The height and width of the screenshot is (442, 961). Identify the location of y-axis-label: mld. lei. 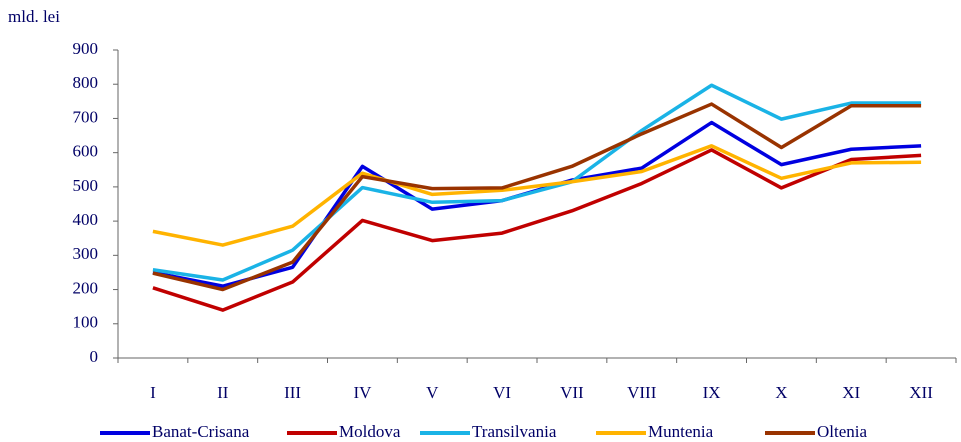
(34, 16).